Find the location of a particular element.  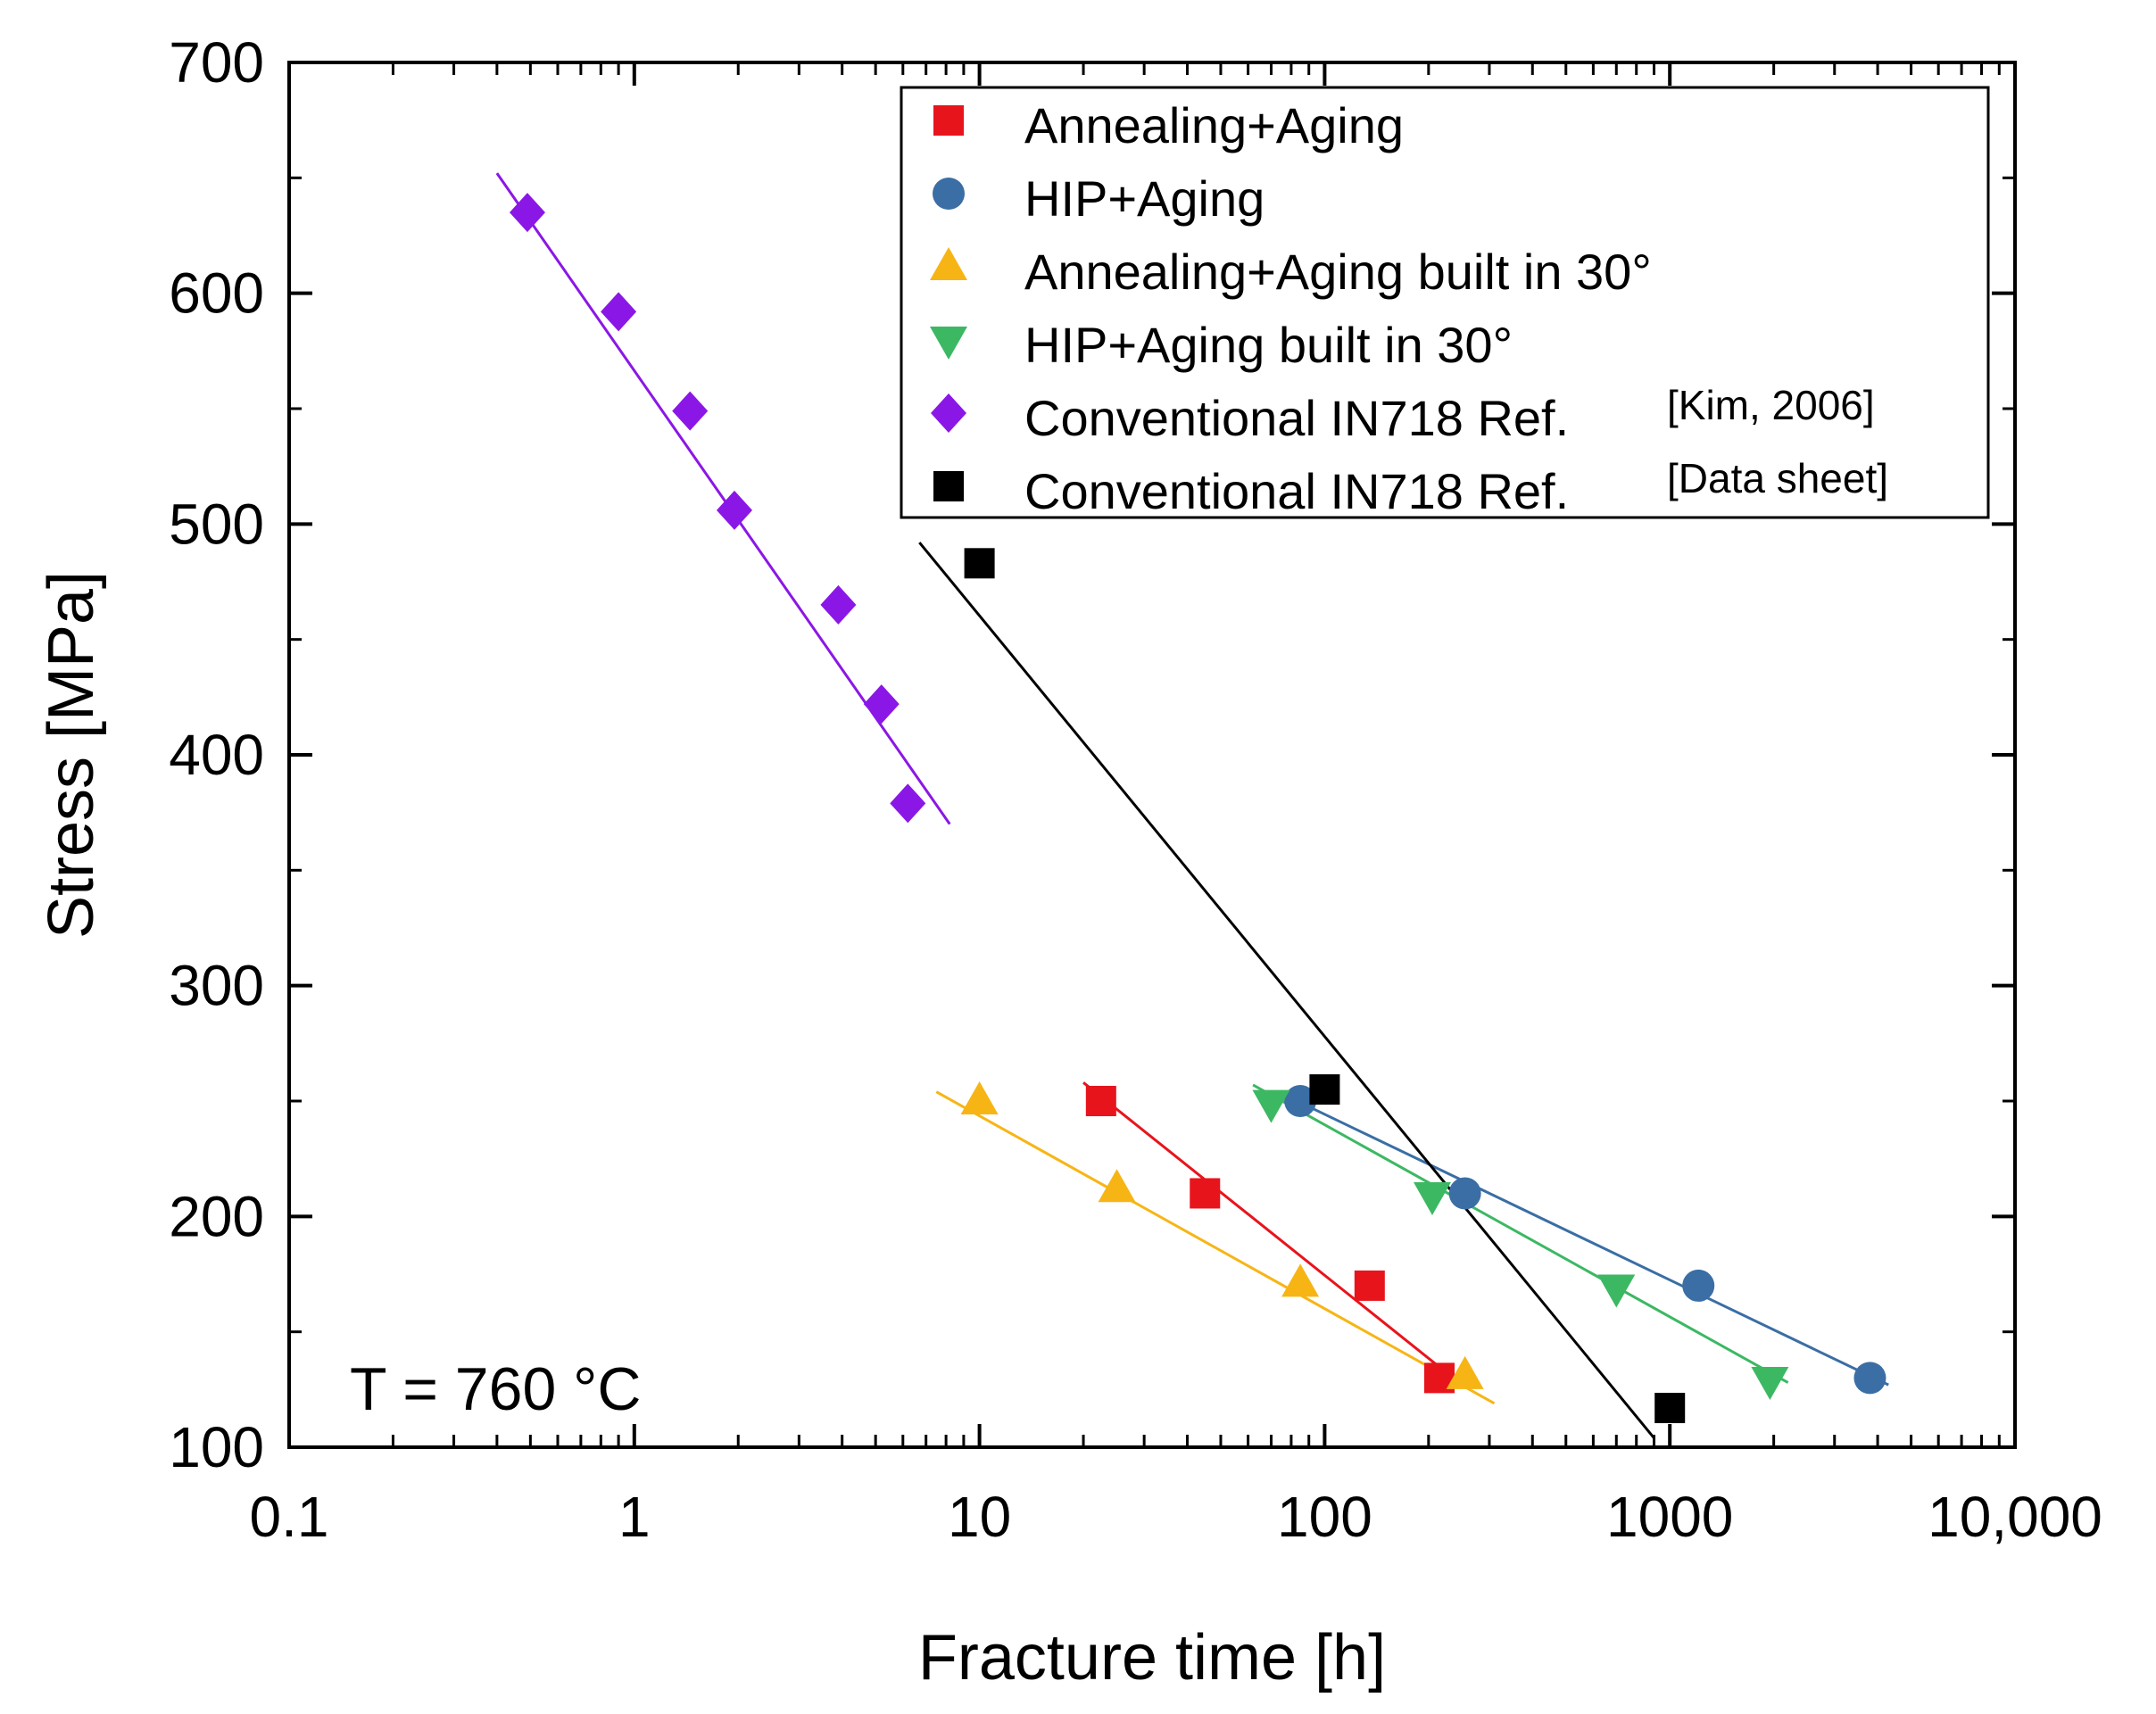

legend-label-conventional-datasheet: Conventional IN718 Ref. is located at coordinates (1296, 491).